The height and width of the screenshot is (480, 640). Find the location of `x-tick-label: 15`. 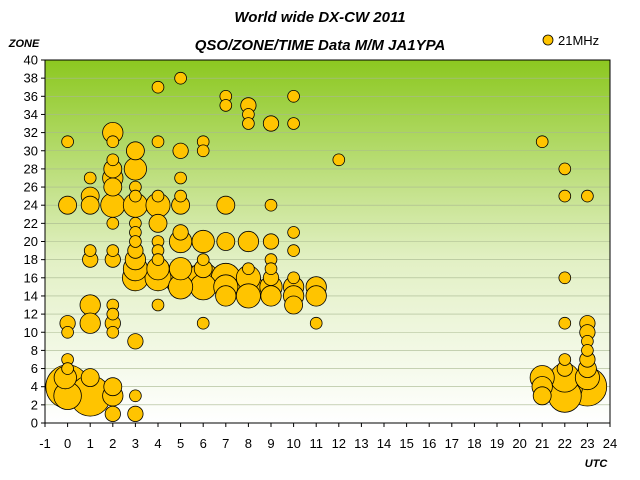

x-tick-label: 15 is located at coordinates (406, 443).